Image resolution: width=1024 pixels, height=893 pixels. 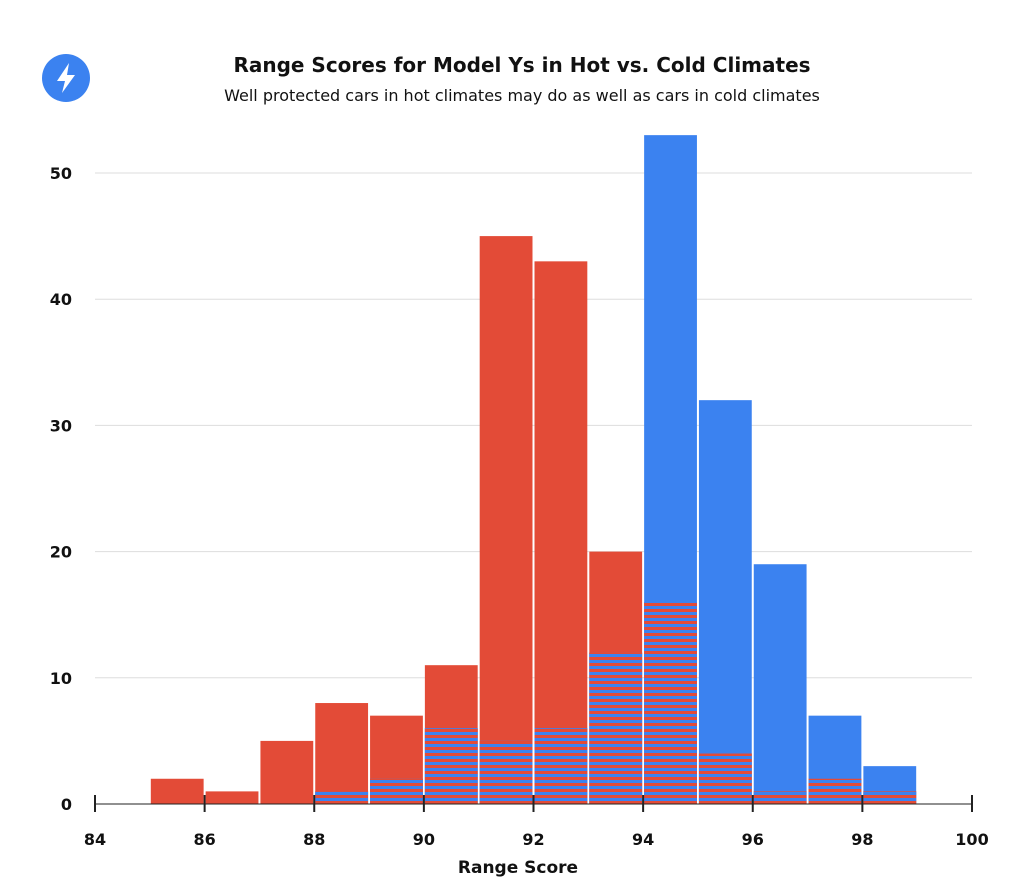 What do you see at coordinates (204, 839) in the screenshot?
I see `x-tick-label: 86` at bounding box center [204, 839].